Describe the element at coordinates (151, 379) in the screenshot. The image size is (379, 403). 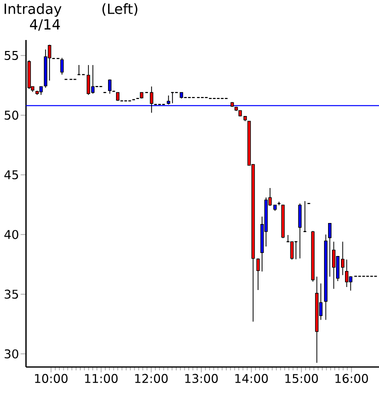
I see `x-tick-label: 12:00` at that location.